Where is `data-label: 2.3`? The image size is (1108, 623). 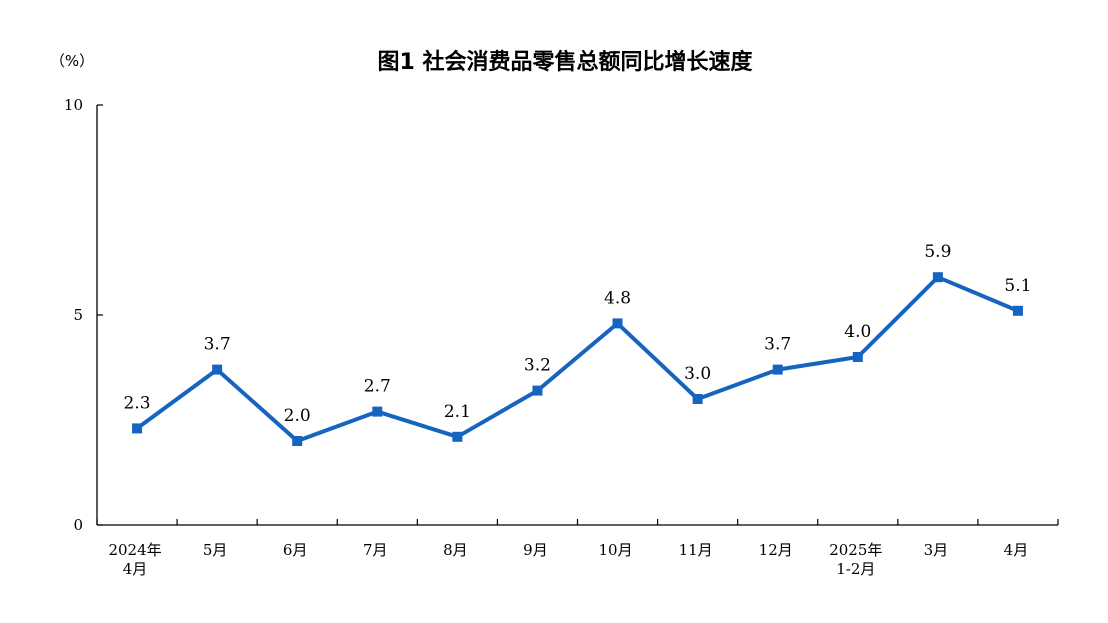
data-label: 2.3 is located at coordinates (137, 403).